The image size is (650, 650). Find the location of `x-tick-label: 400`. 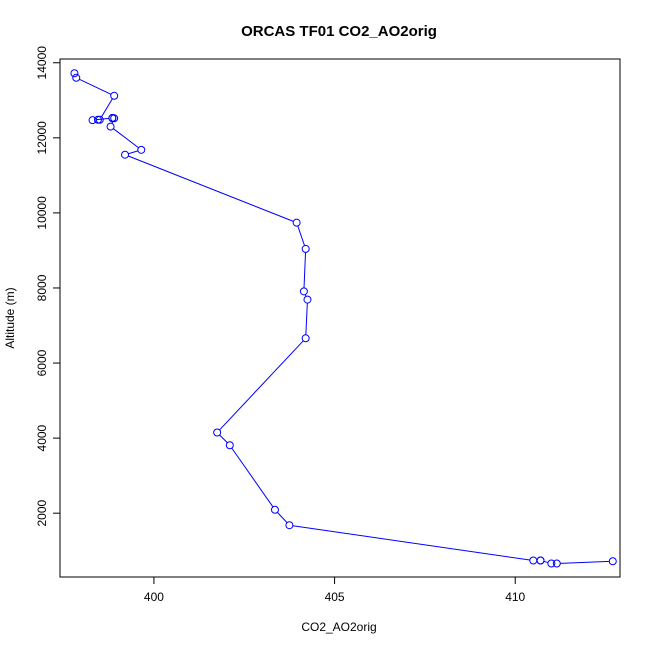

x-tick-label: 400 is located at coordinates (154, 597).